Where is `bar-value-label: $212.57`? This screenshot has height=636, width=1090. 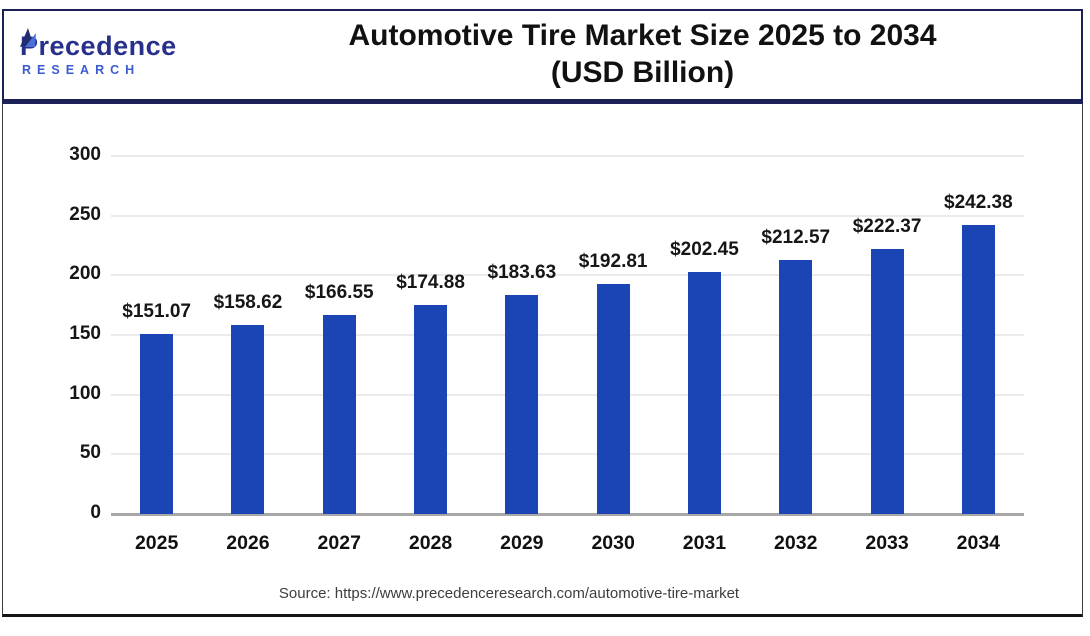
bar-value-label: $212.57 is located at coordinates (796, 238).